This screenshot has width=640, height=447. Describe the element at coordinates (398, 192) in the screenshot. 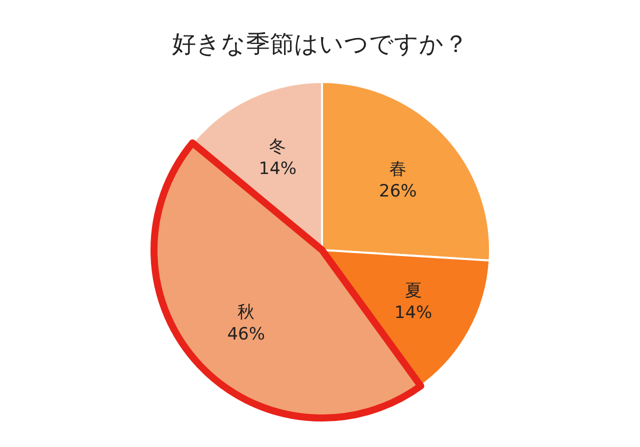

I see `data-label: 26%` at that location.